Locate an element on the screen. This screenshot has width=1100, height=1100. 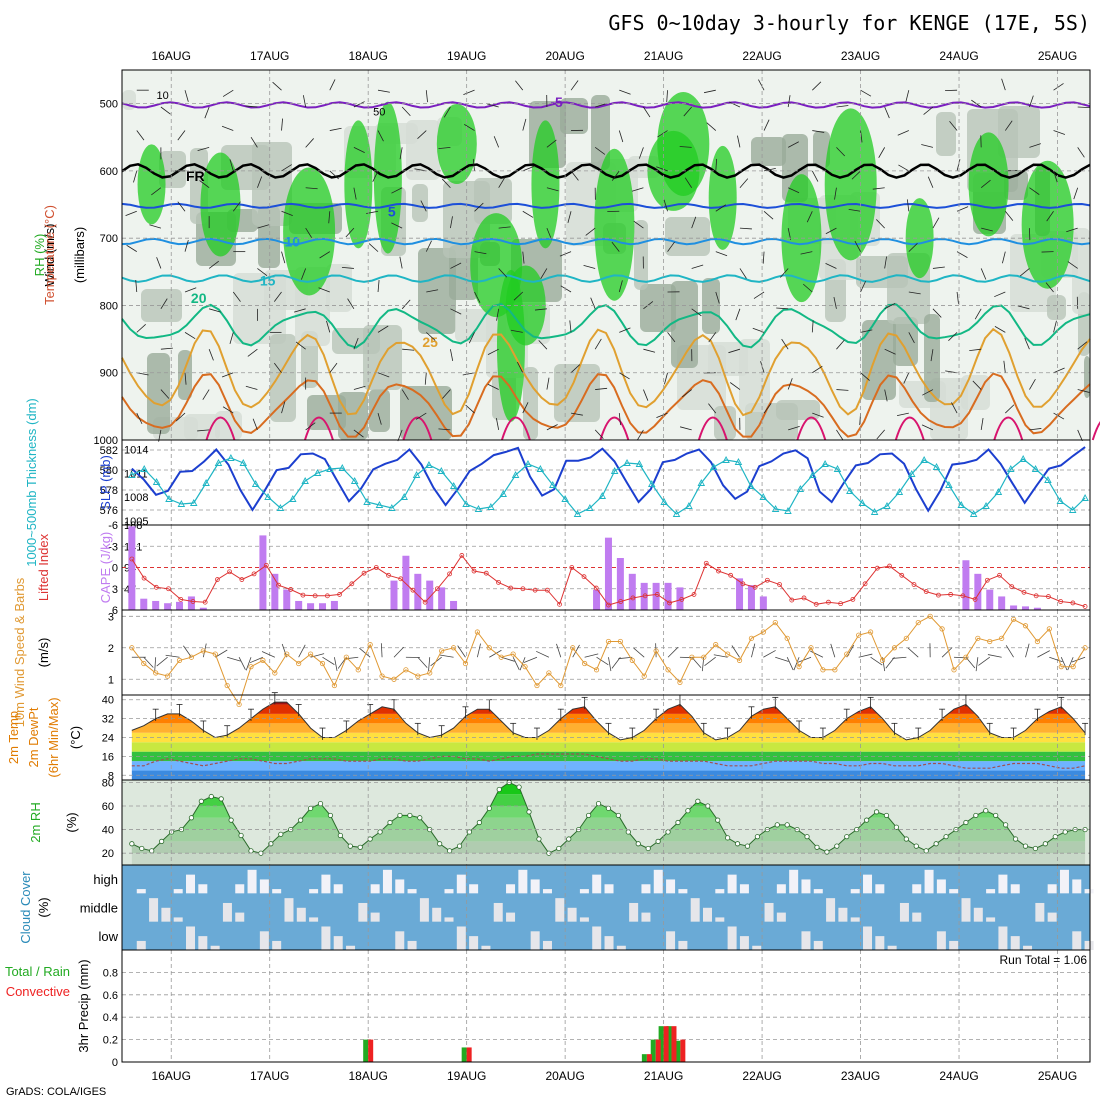
temp-band is located at coordinates (608, 766).